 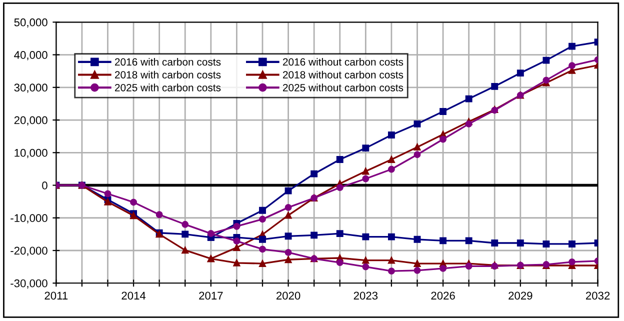 I want to click on x-tick-label: 2032, so click(x=598, y=296).